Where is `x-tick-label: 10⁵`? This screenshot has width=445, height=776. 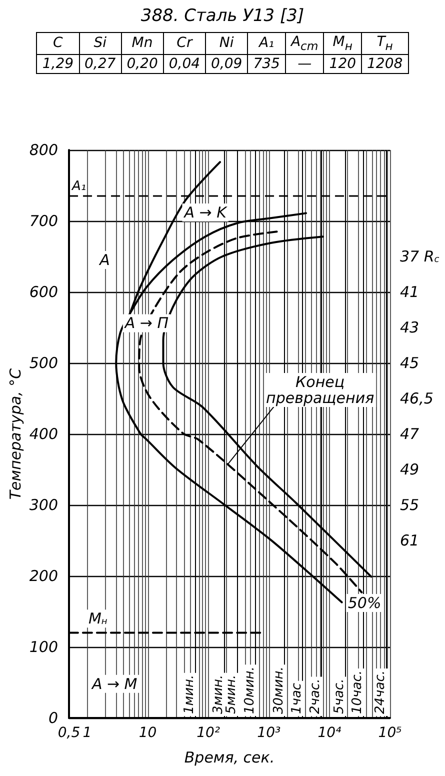 x-tick-label: 10⁵ is located at coordinates (390, 733).